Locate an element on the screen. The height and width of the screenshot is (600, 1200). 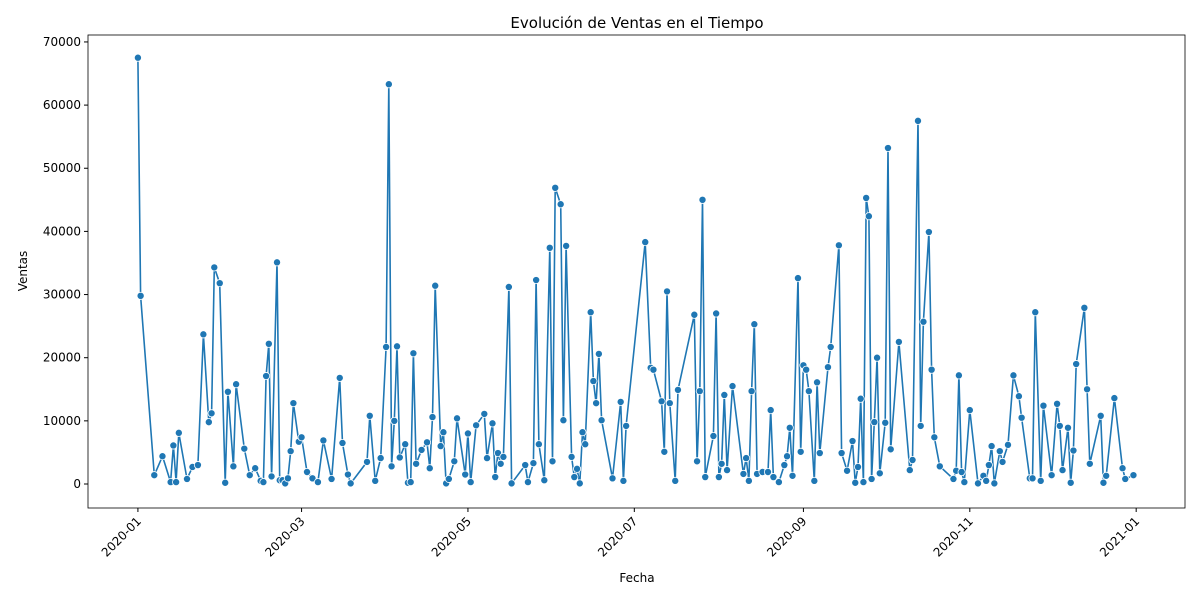
x-tick-label: 2020-01 is located at coordinates (121, 536).